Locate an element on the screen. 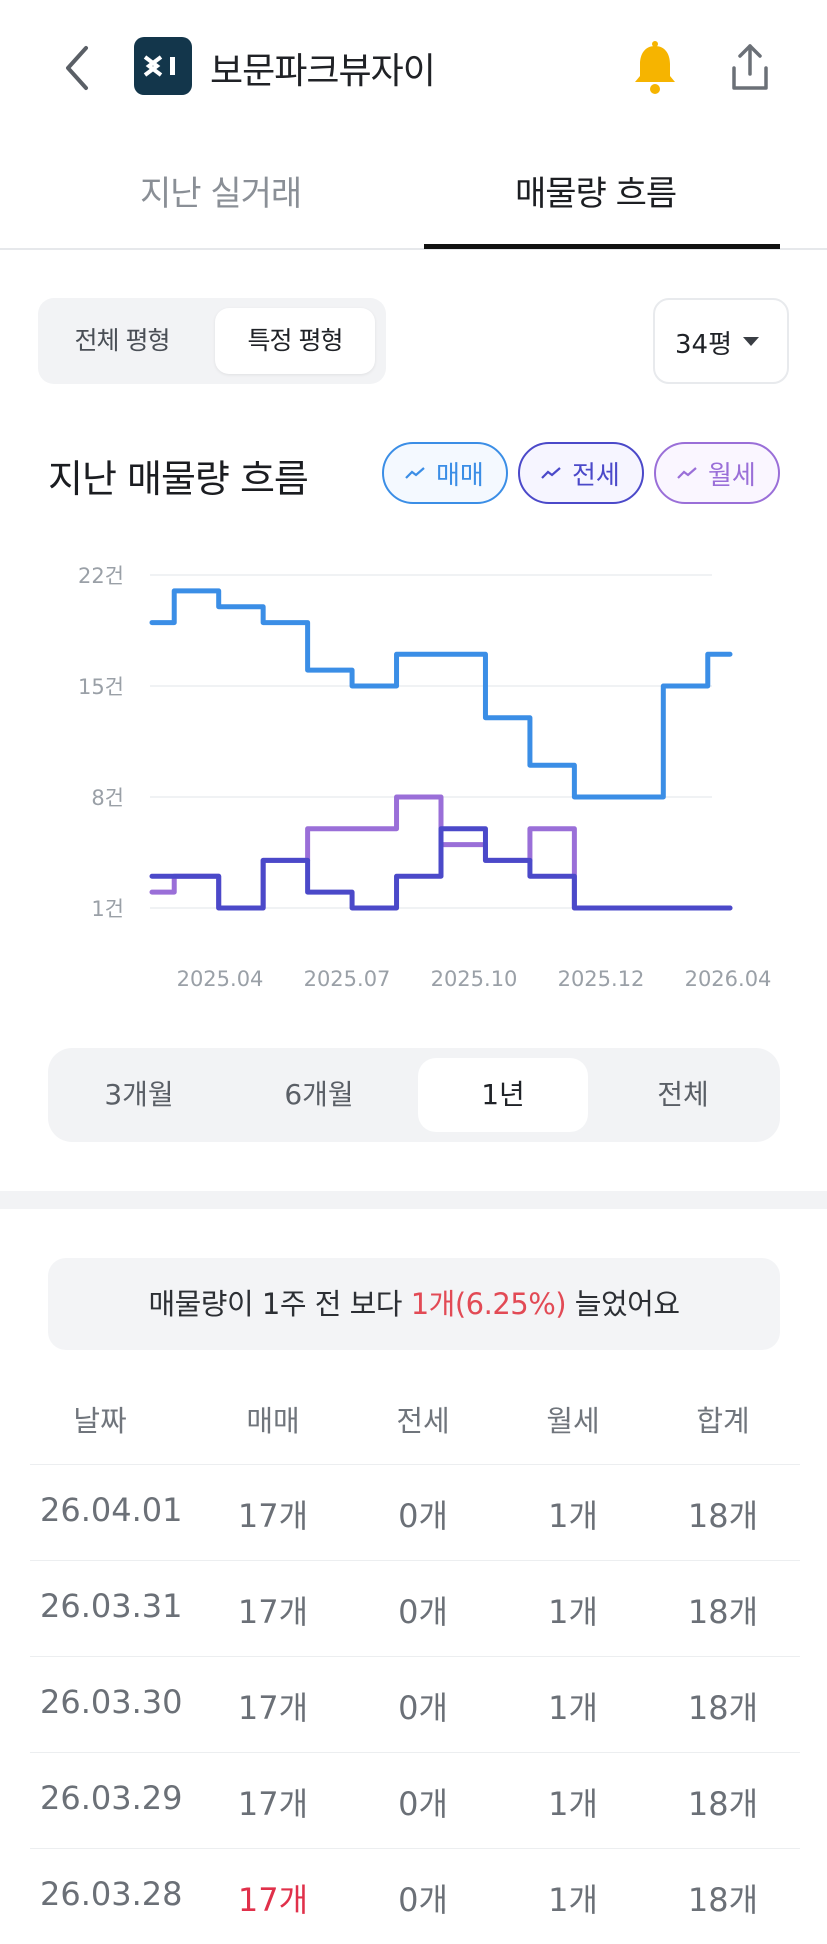  period-all: 전체 is located at coordinates (683, 1094).